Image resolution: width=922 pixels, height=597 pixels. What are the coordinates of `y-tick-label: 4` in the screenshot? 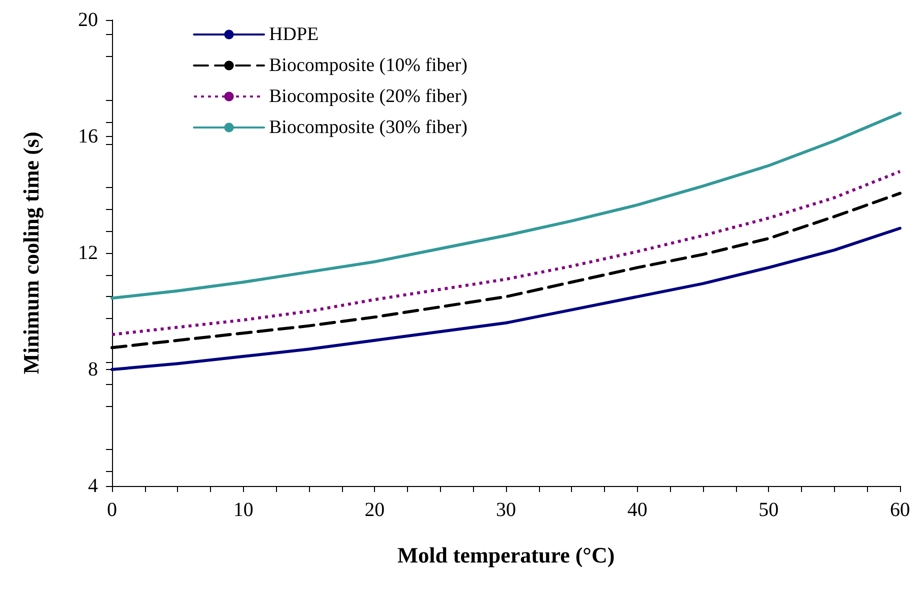 It's located at (93, 486).